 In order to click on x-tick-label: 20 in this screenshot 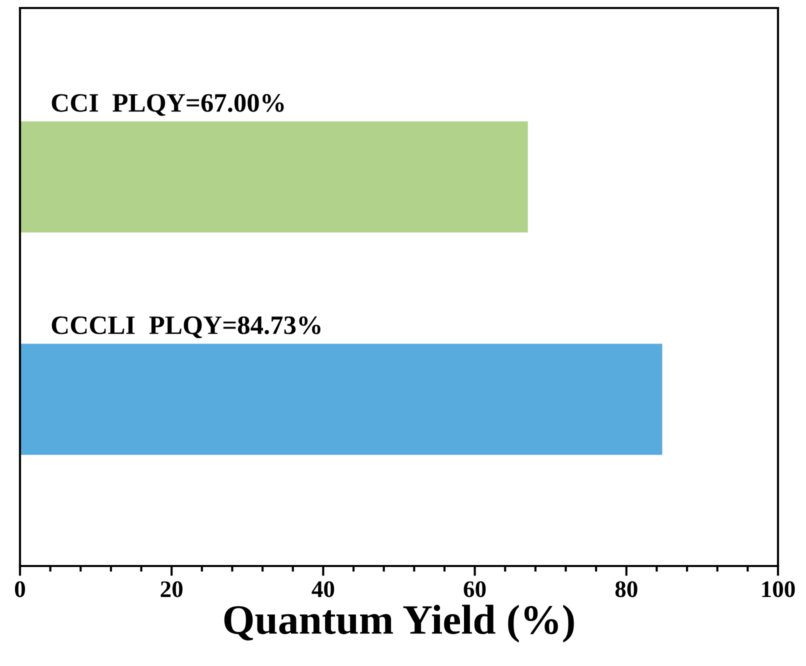, I will do `click(171, 589)`.